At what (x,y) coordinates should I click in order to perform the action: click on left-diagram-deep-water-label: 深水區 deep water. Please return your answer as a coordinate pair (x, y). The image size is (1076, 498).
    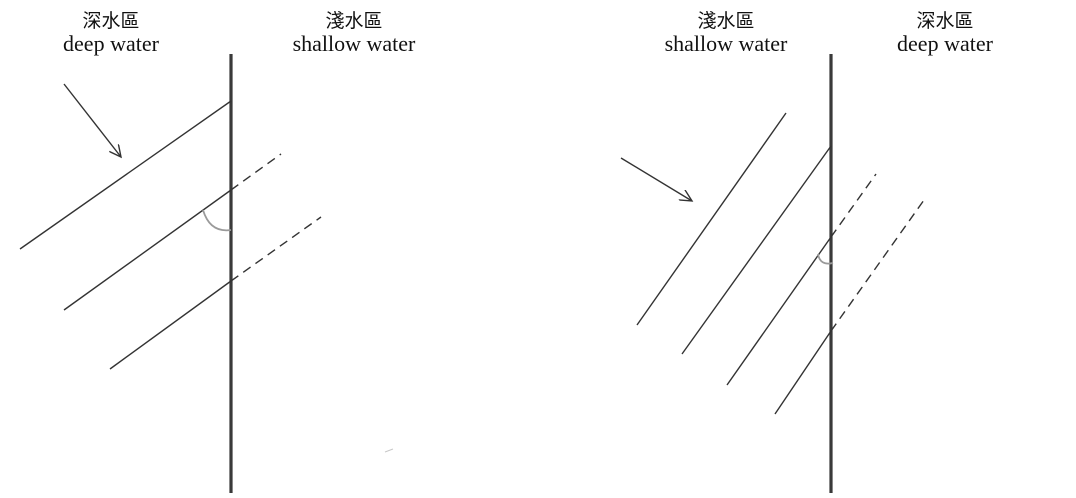
    Looking at the image, I should click on (111, 33).